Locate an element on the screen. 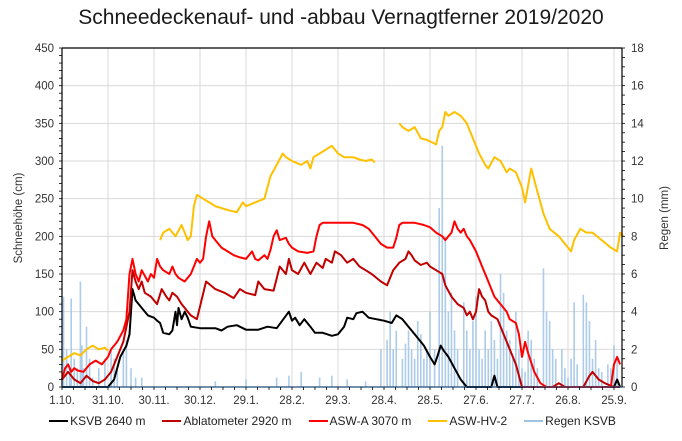 The height and width of the screenshot is (441, 682). legend-label: Regen KSVB is located at coordinates (580, 421).